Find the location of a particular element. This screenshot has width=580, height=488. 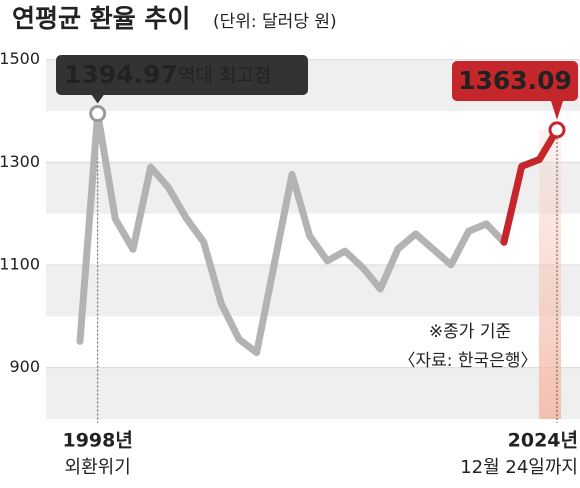

peak-label: 1394.97 is located at coordinates (121, 74).